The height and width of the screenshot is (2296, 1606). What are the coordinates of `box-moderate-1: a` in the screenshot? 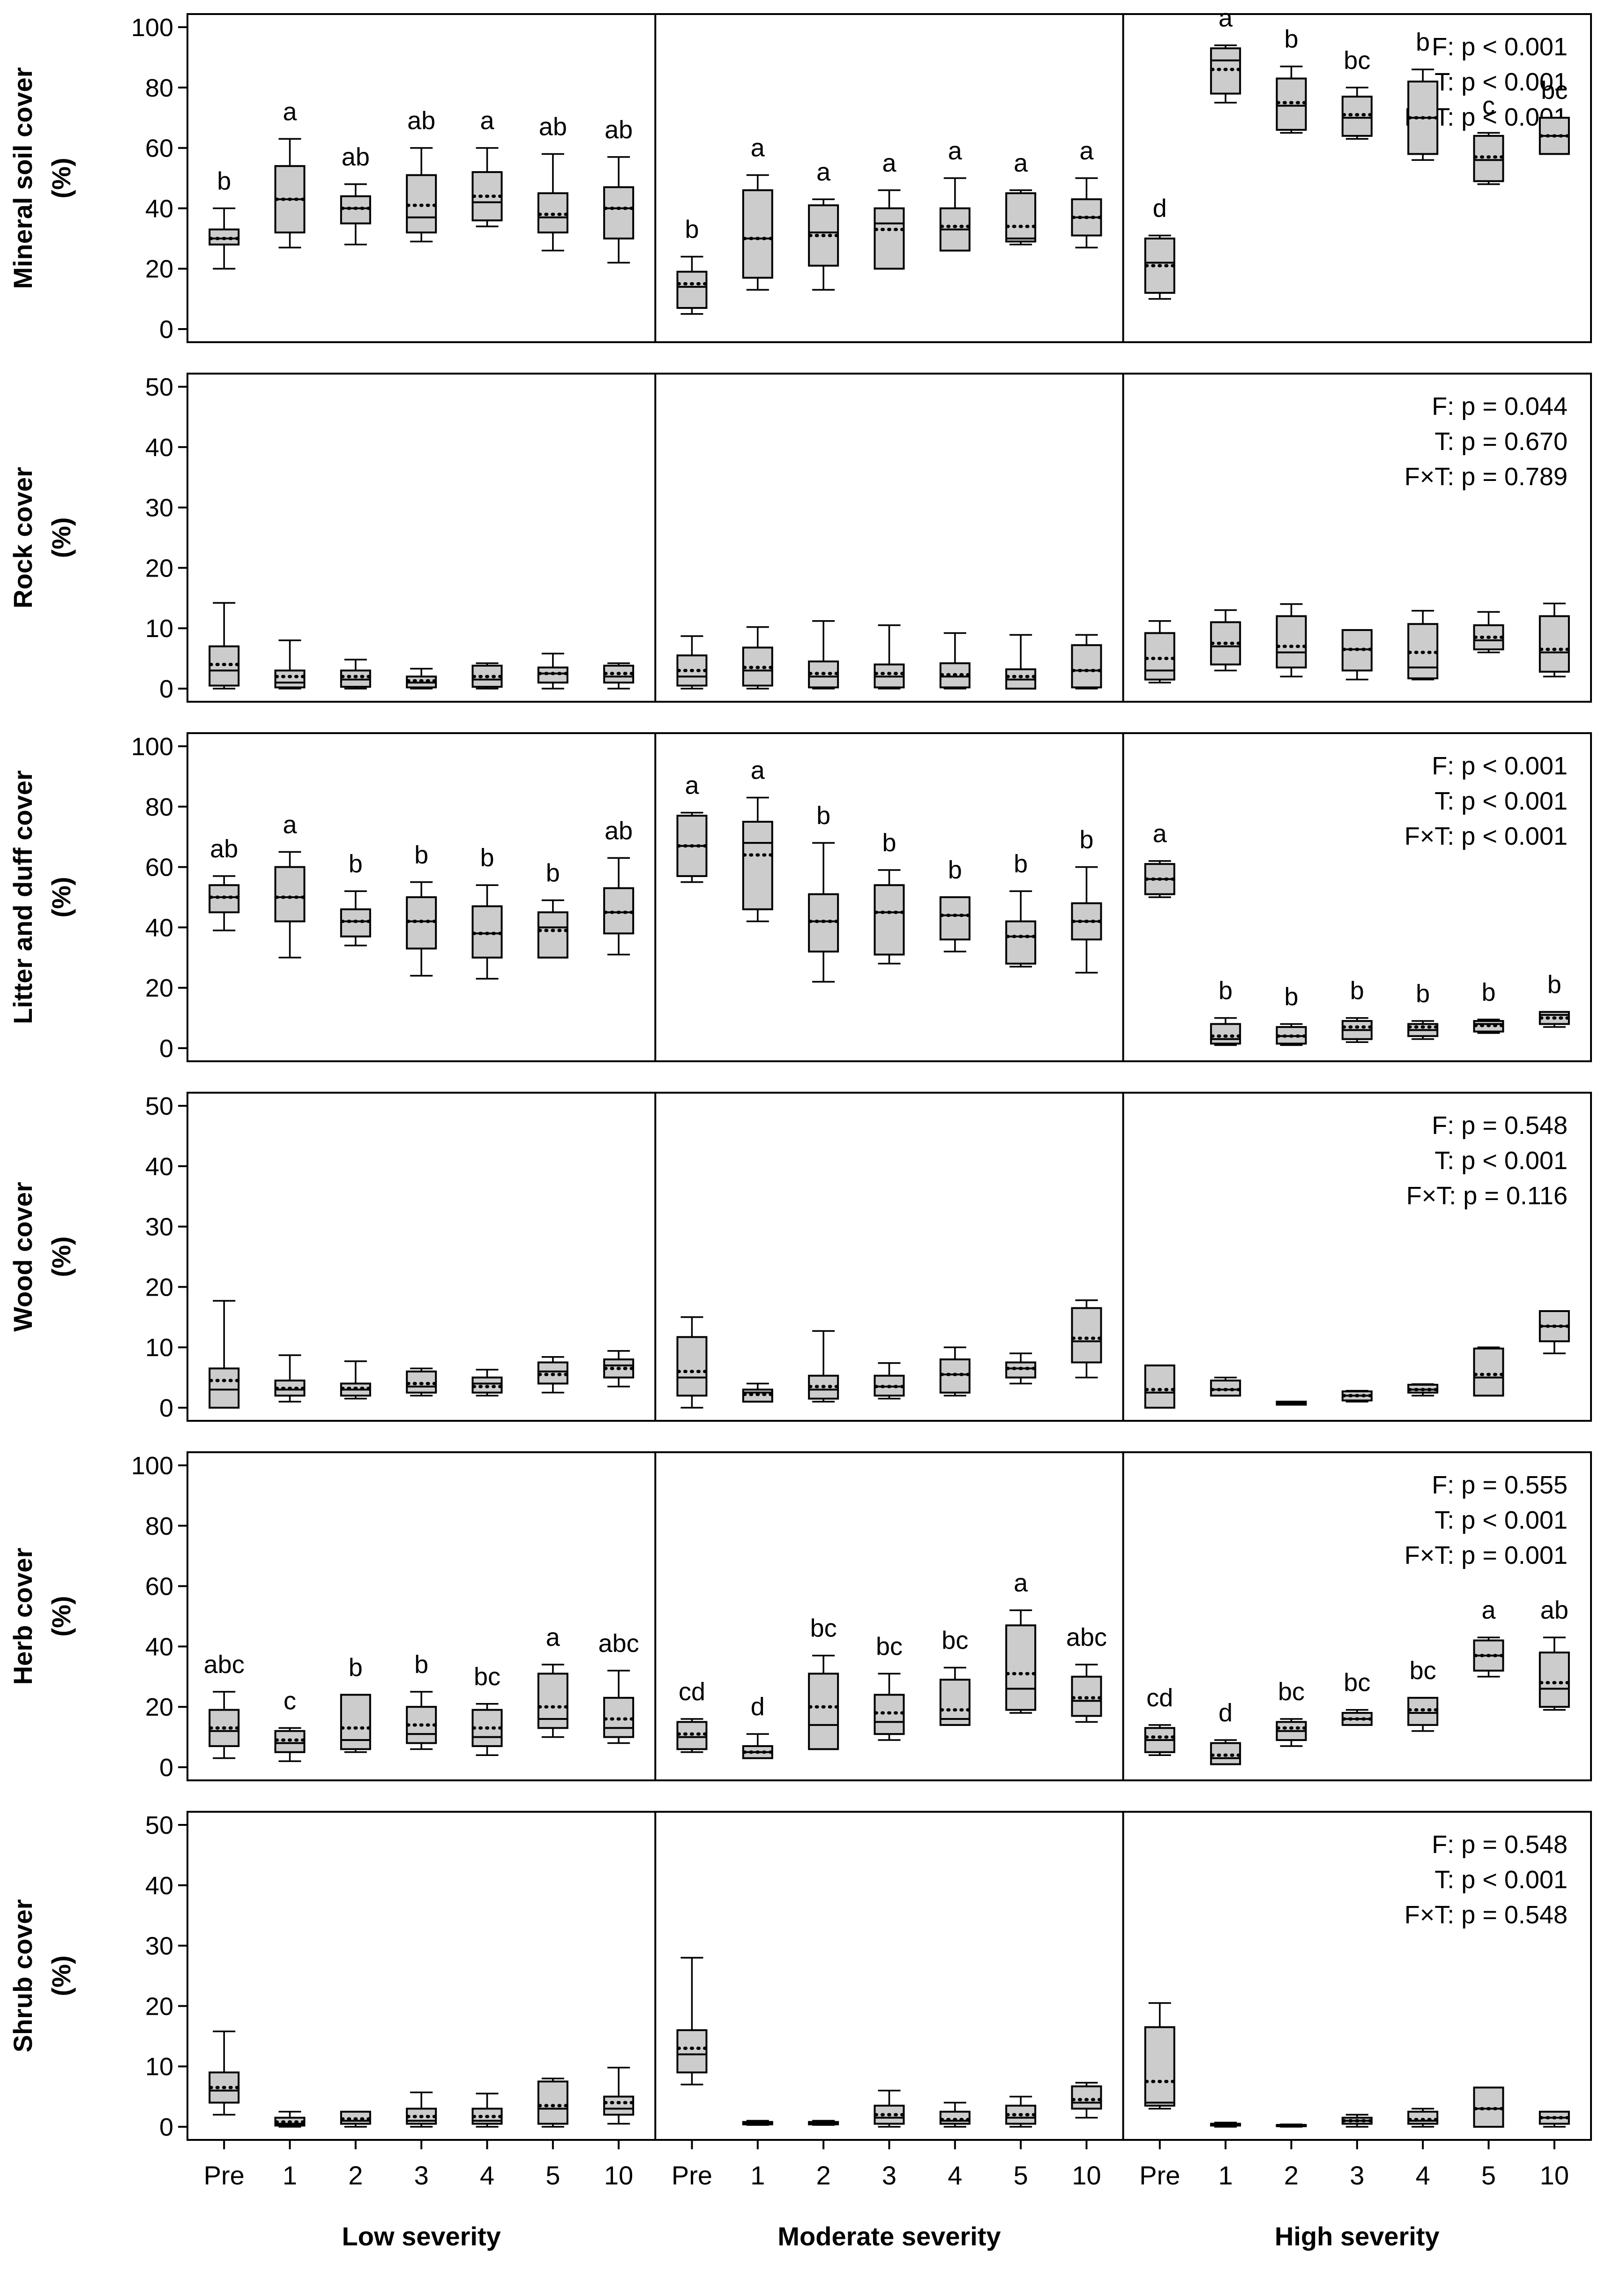 It's located at (757, 839).